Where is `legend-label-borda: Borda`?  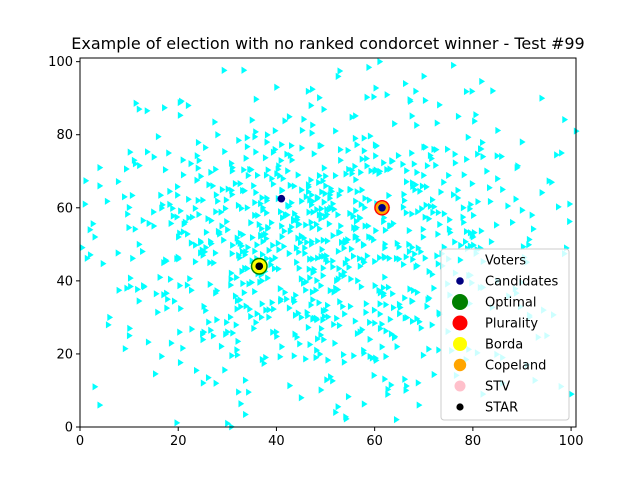 legend-label-borda: Borda is located at coordinates (504, 345).